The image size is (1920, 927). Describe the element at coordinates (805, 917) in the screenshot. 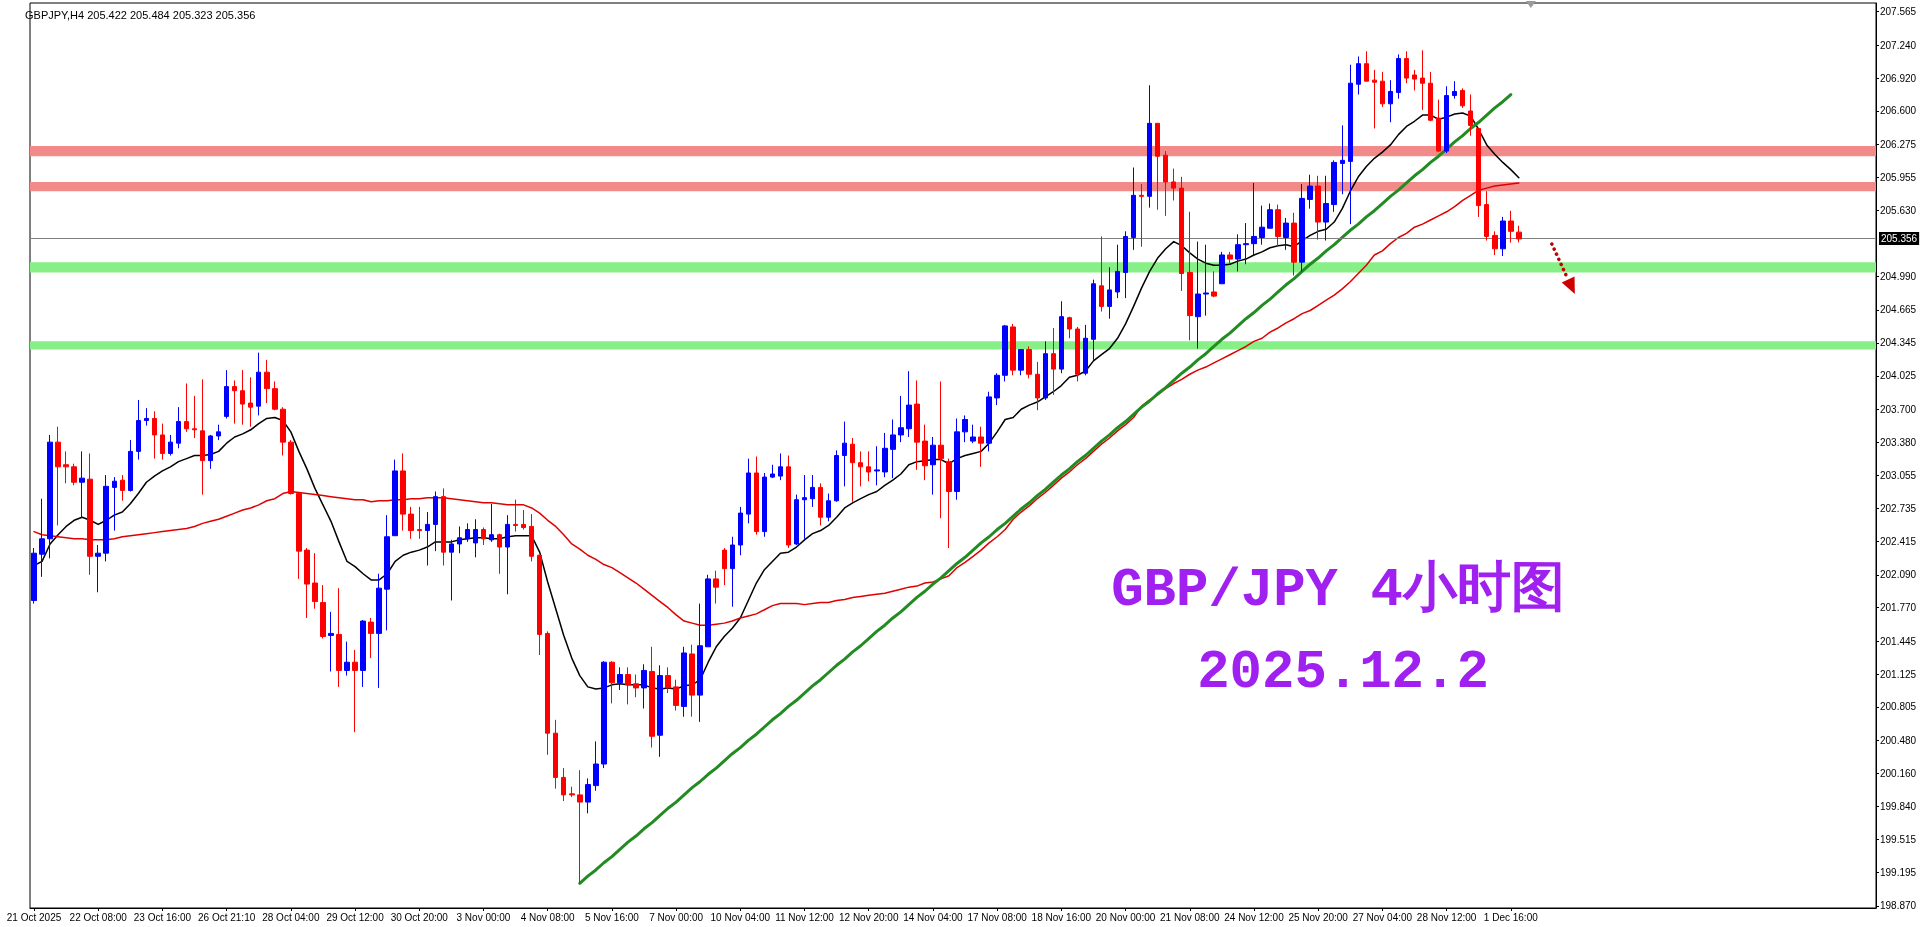

I see `x-tick-label: 11 Nov 12:00` at that location.